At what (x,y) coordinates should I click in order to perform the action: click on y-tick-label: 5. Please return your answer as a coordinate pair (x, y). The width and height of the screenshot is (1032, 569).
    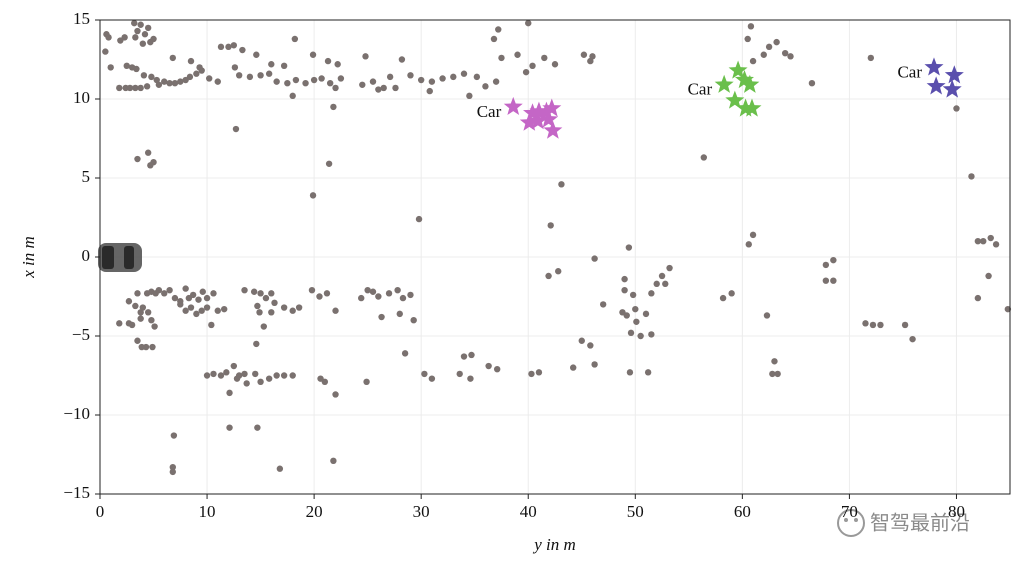
    Looking at the image, I should click on (86, 176).